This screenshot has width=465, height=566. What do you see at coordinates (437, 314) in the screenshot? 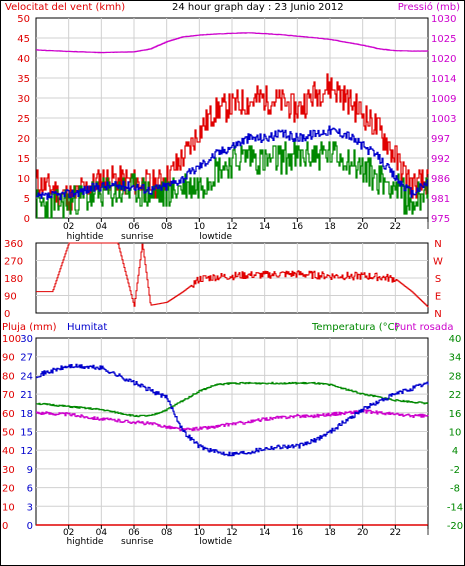
I see `direction-letter: N` at bounding box center [437, 314].